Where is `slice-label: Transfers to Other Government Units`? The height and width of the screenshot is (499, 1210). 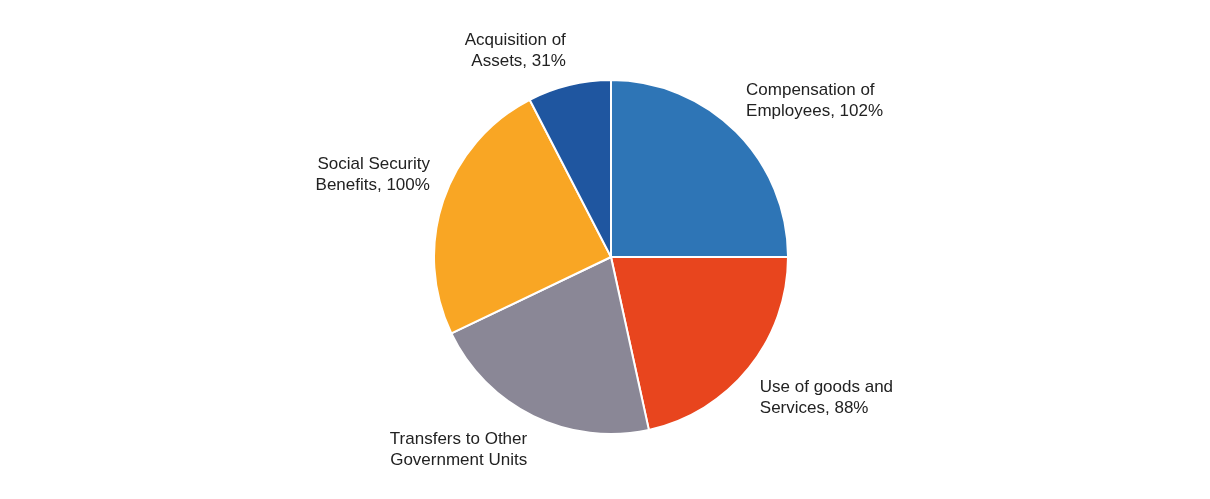
slice-label: Transfers to Other Government Units is located at coordinates (458, 448).